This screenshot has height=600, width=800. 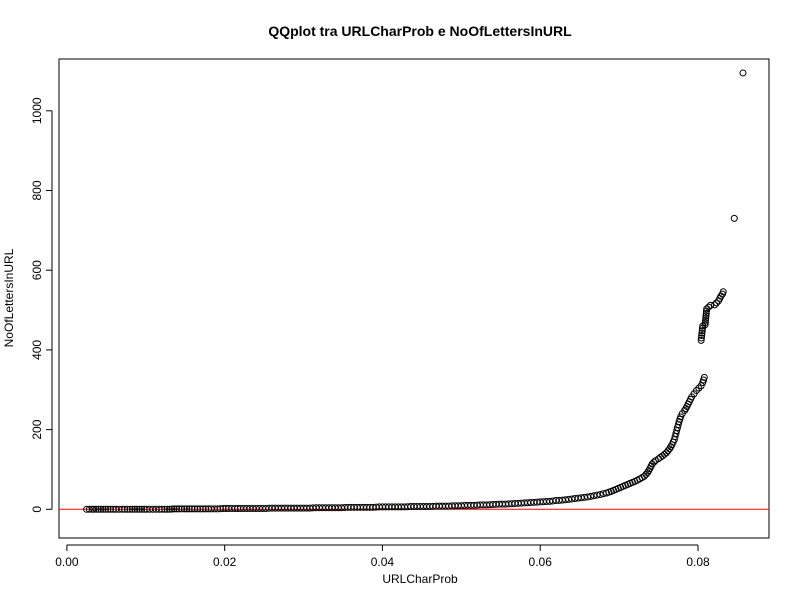 I want to click on x-axis-label: URLCharProb, so click(x=420, y=579).